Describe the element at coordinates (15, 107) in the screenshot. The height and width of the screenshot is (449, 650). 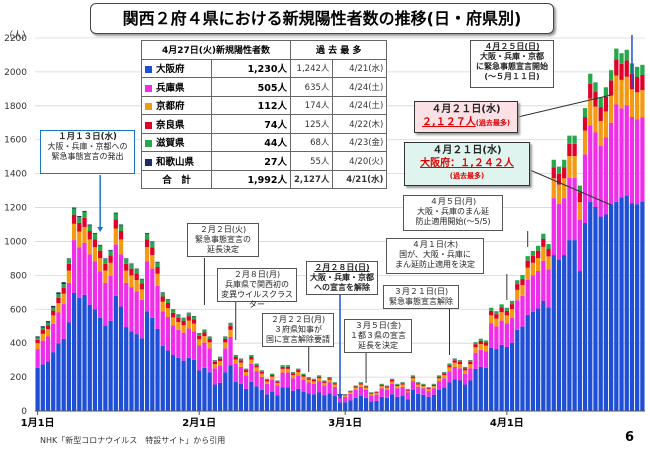
I see `y-tick-label: 1800` at that location.